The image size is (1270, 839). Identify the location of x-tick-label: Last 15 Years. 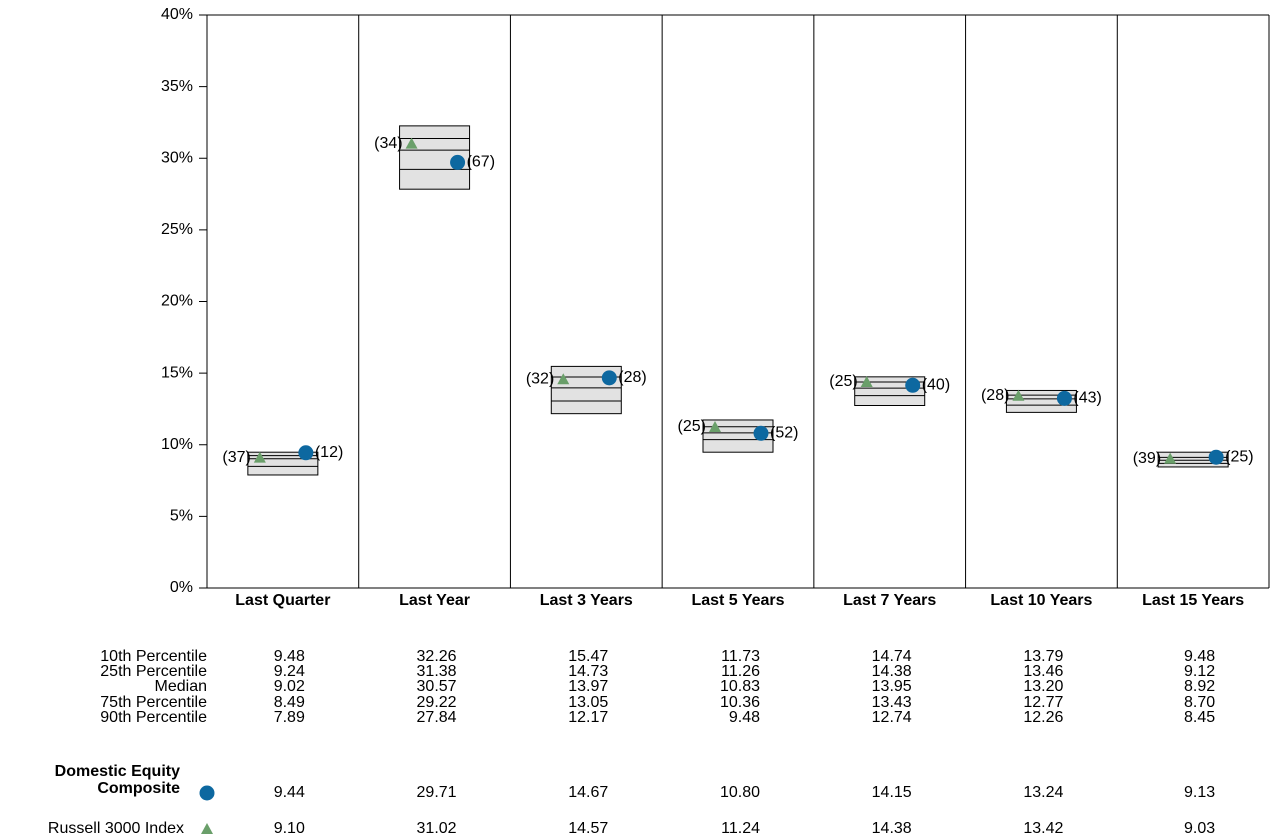
(1193, 600).